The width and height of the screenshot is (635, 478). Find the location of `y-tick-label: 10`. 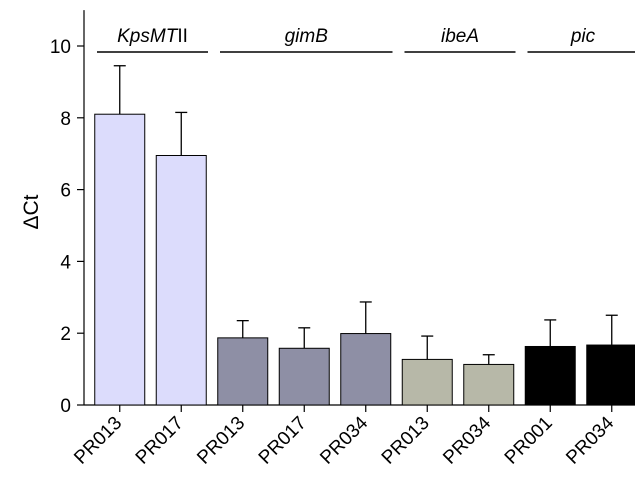

y-tick-label: 10 is located at coordinates (60, 47).